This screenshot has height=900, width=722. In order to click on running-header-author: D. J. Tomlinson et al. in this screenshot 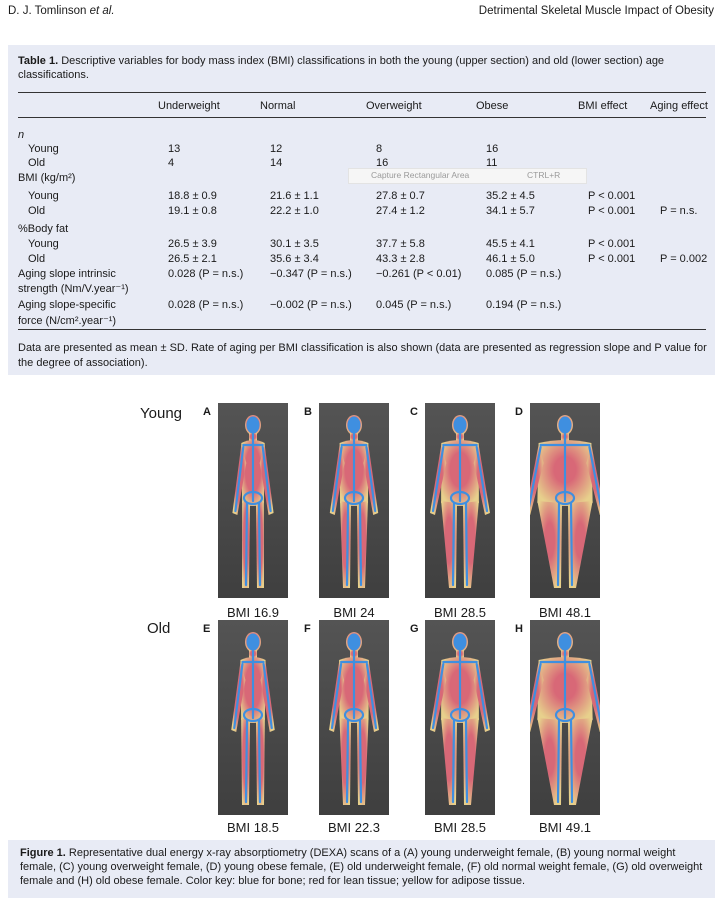, I will do `click(61, 11)`.